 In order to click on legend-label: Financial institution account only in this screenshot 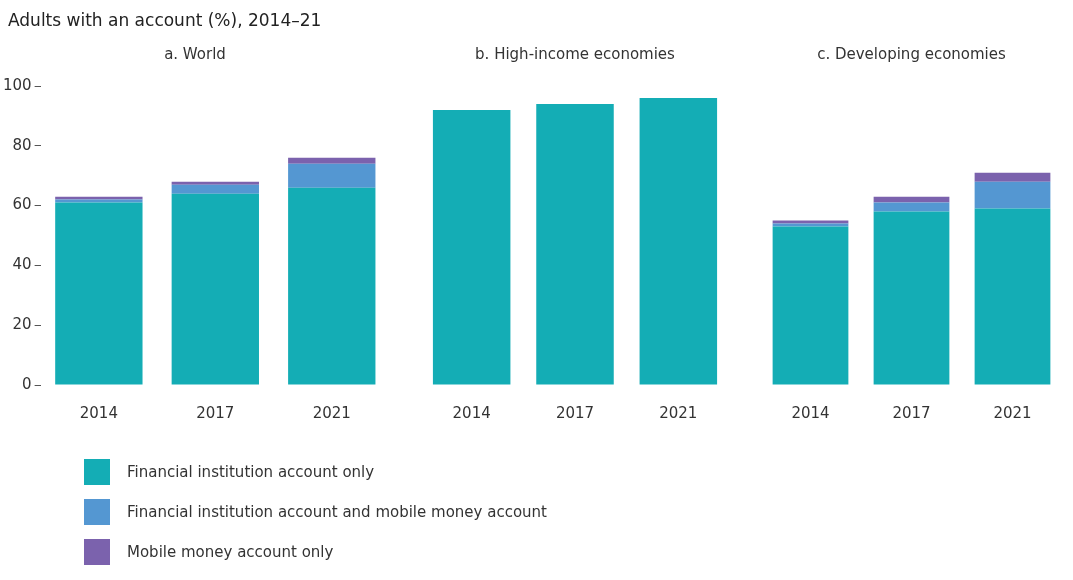, I will do `click(251, 472)`.